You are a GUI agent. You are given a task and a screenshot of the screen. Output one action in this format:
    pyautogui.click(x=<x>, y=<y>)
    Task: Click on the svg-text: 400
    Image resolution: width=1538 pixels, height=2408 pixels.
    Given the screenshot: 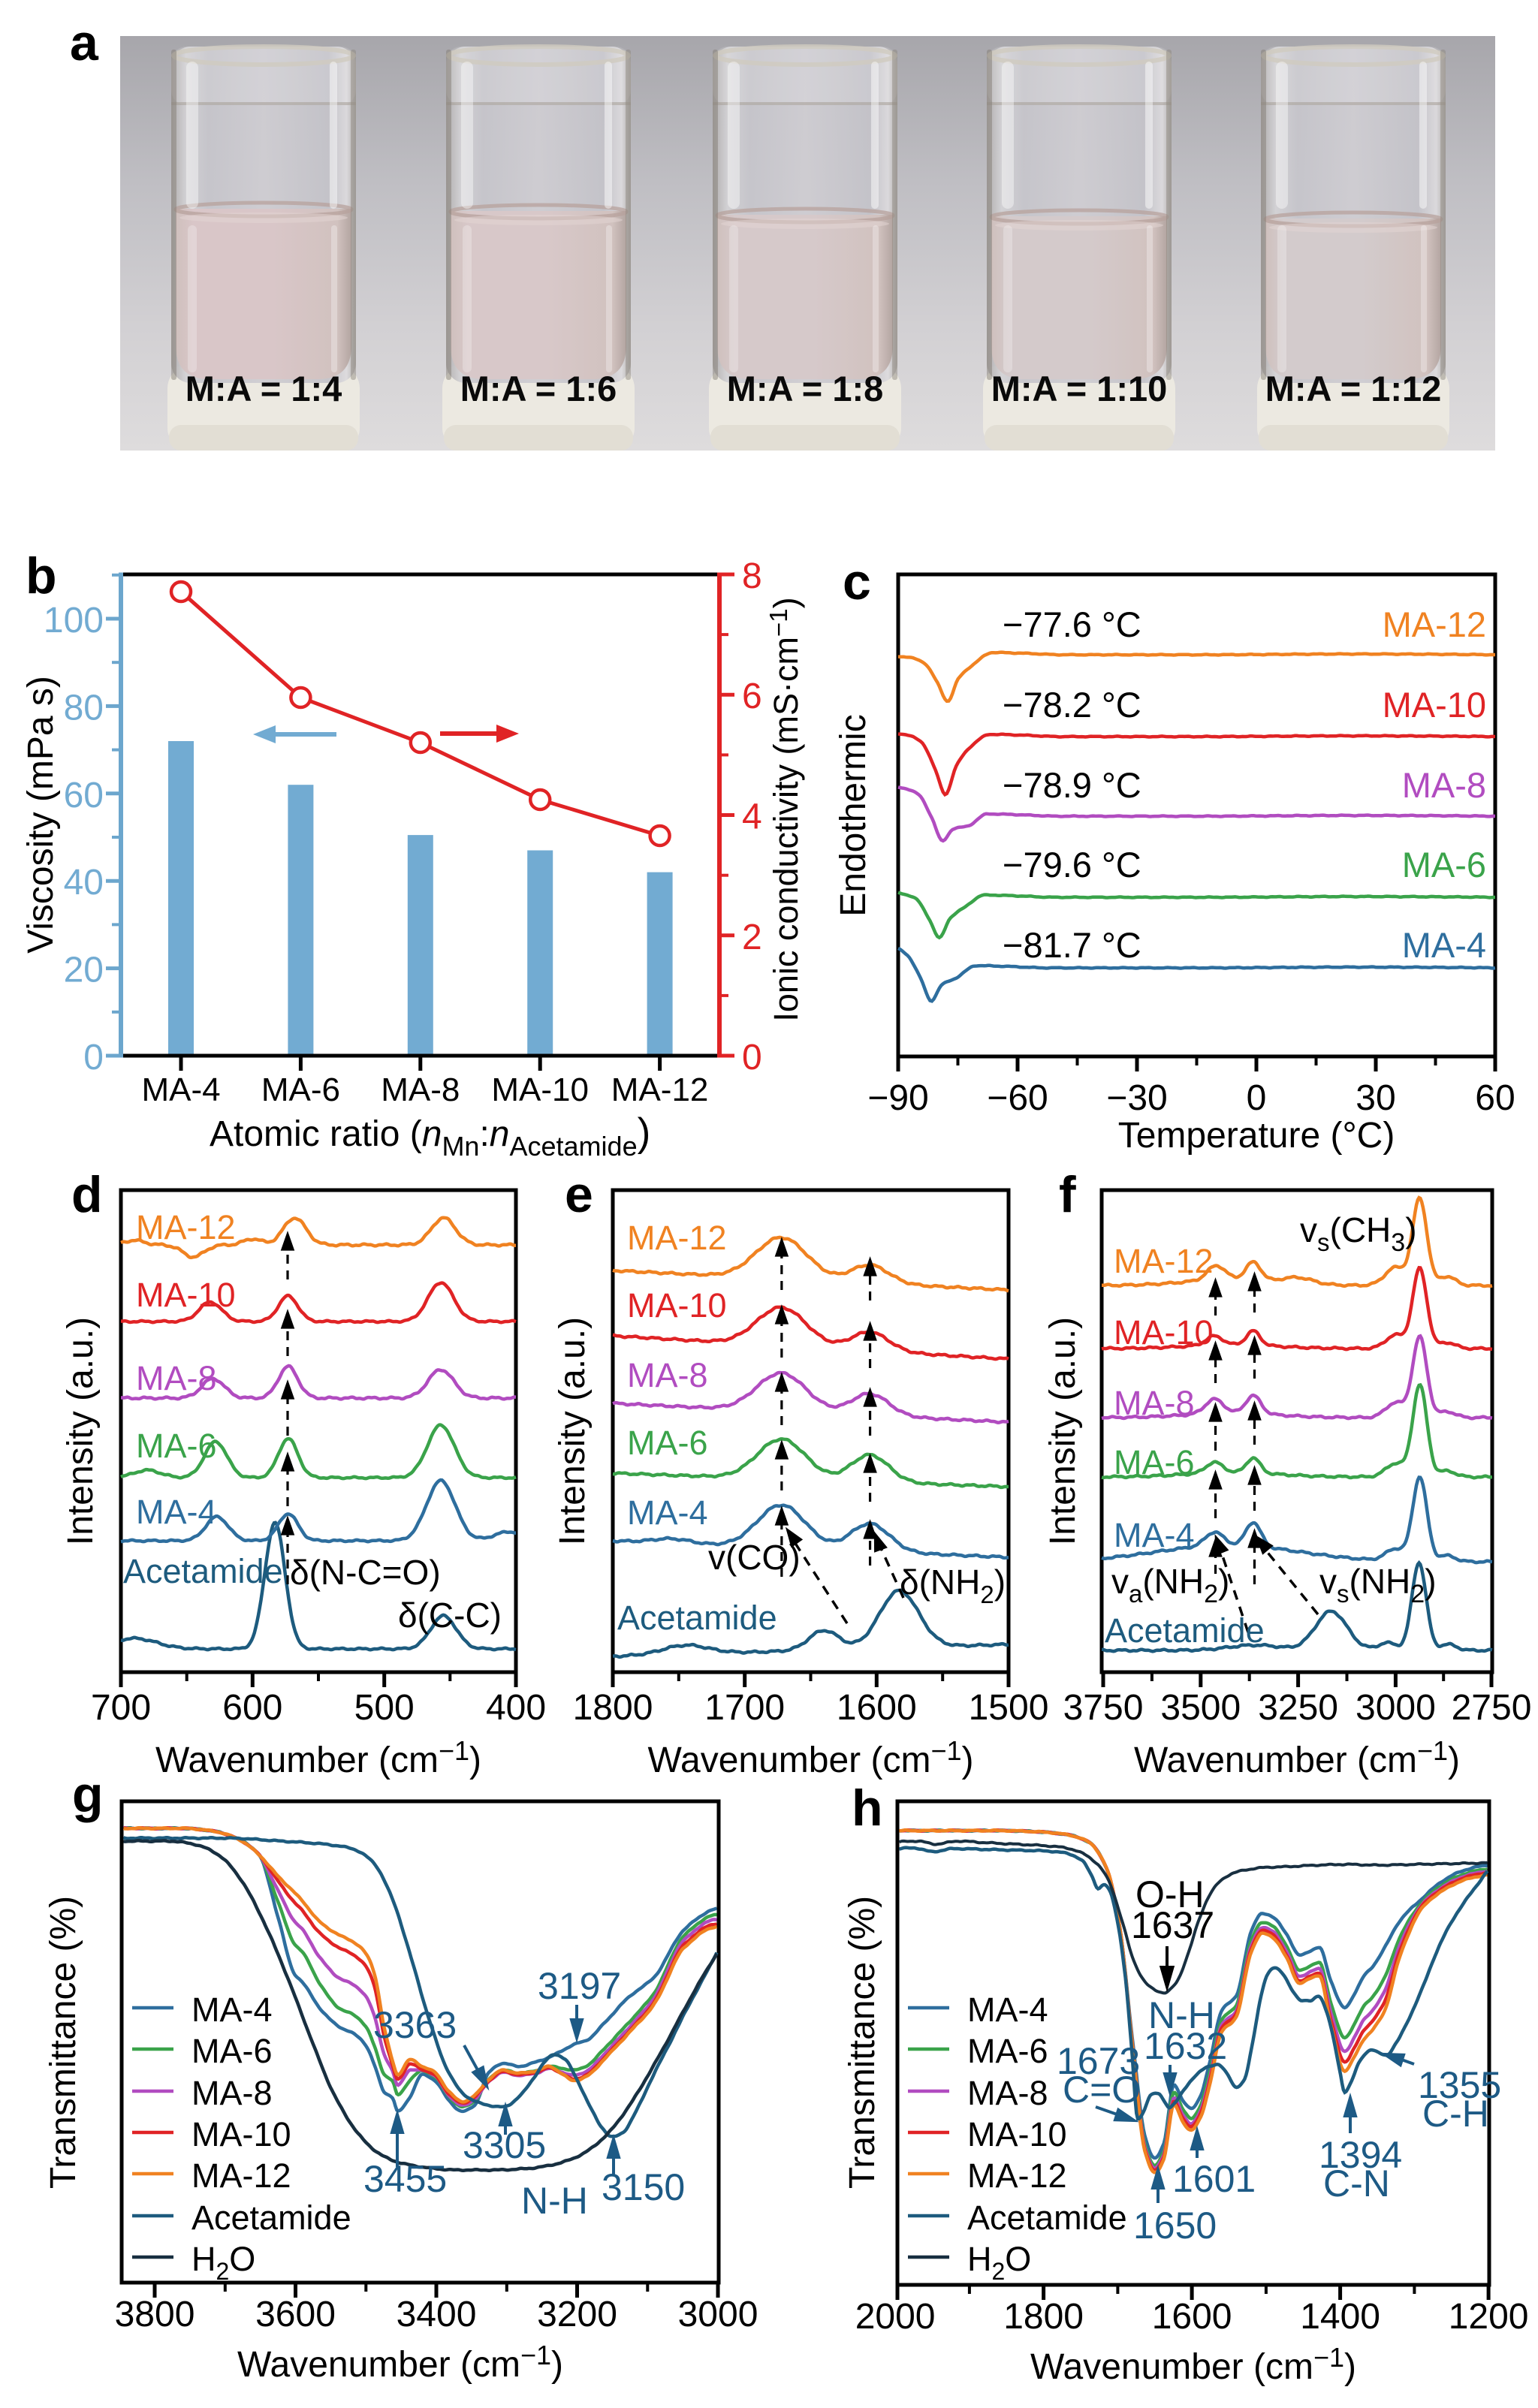 What is the action you would take?
    pyautogui.click(x=516, y=1708)
    